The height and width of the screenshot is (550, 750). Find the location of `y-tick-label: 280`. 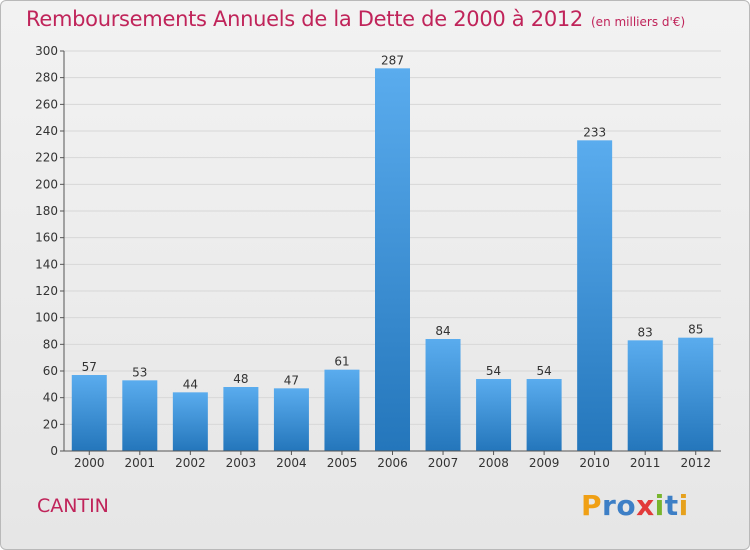

y-tick-label: 280 is located at coordinates (46, 78).